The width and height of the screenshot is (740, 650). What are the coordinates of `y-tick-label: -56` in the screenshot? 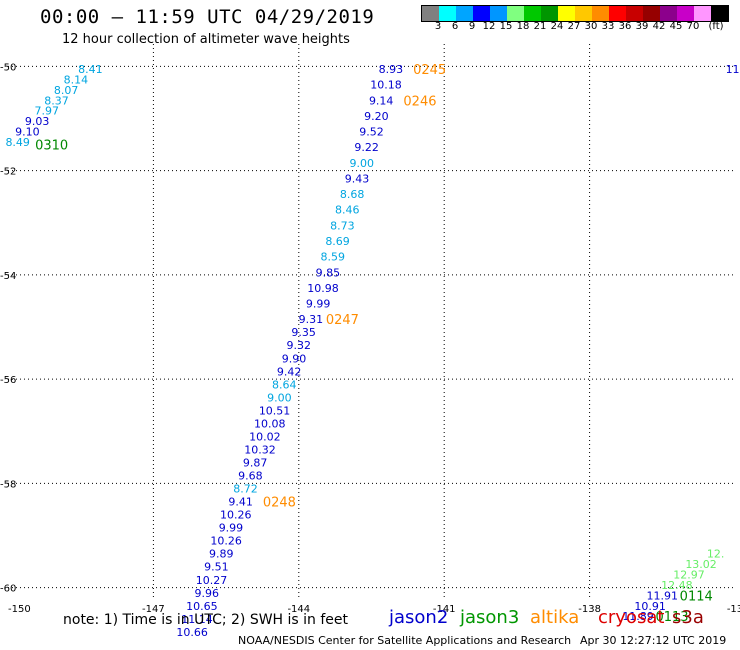 It's located at (8, 380).